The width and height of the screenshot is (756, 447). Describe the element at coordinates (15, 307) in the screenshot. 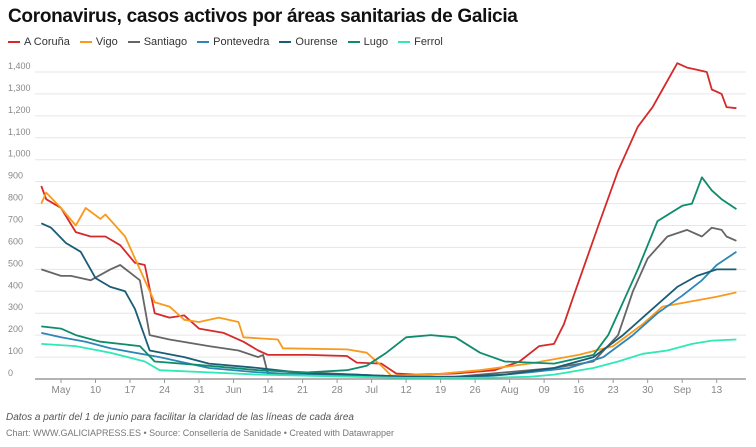

I see `y-tick-label: 300` at that location.